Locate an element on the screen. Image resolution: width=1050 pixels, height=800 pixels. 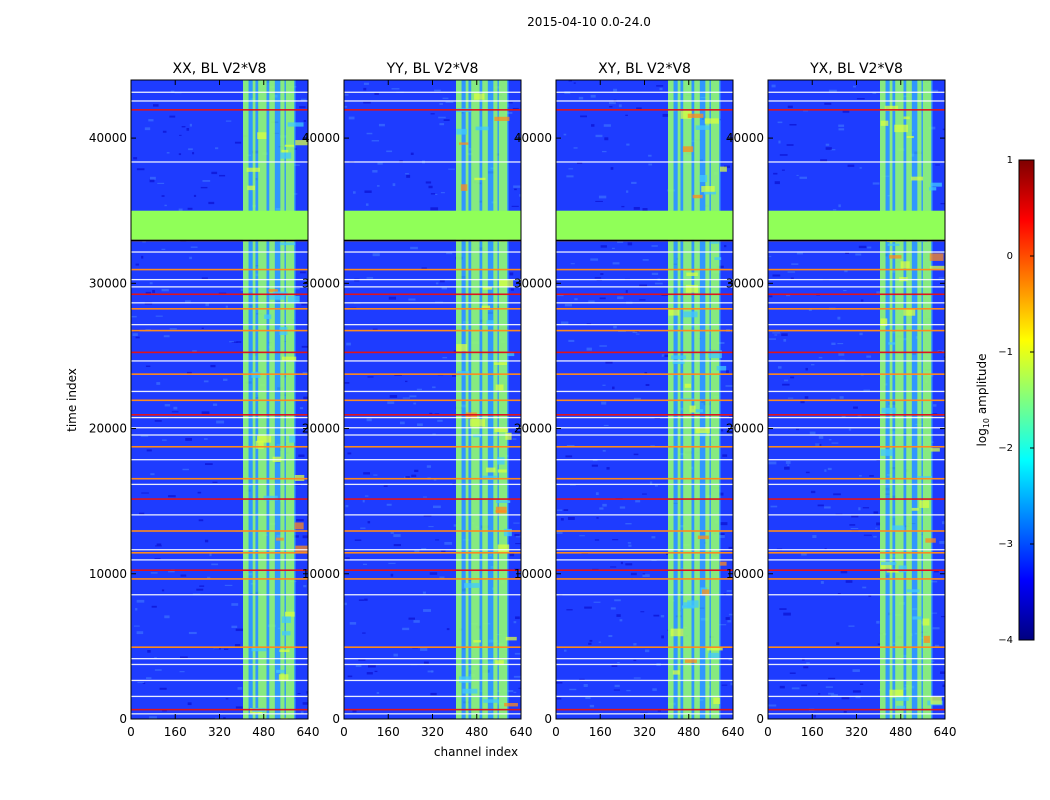
y-tick-label: 30000 is located at coordinates (745, 283).